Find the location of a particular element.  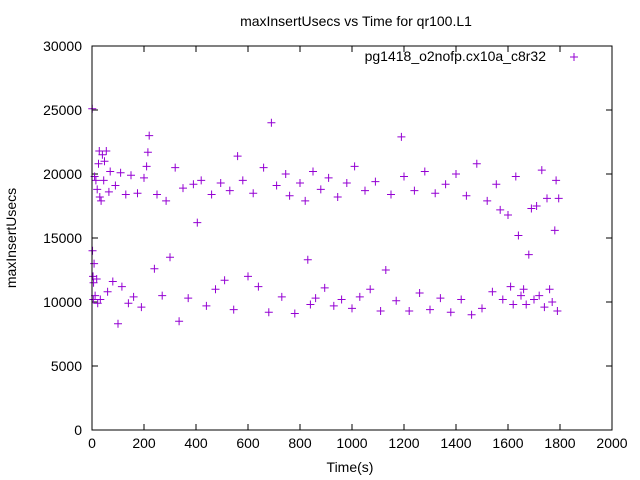

y-tick-label: 5000 is located at coordinates (66, 366).